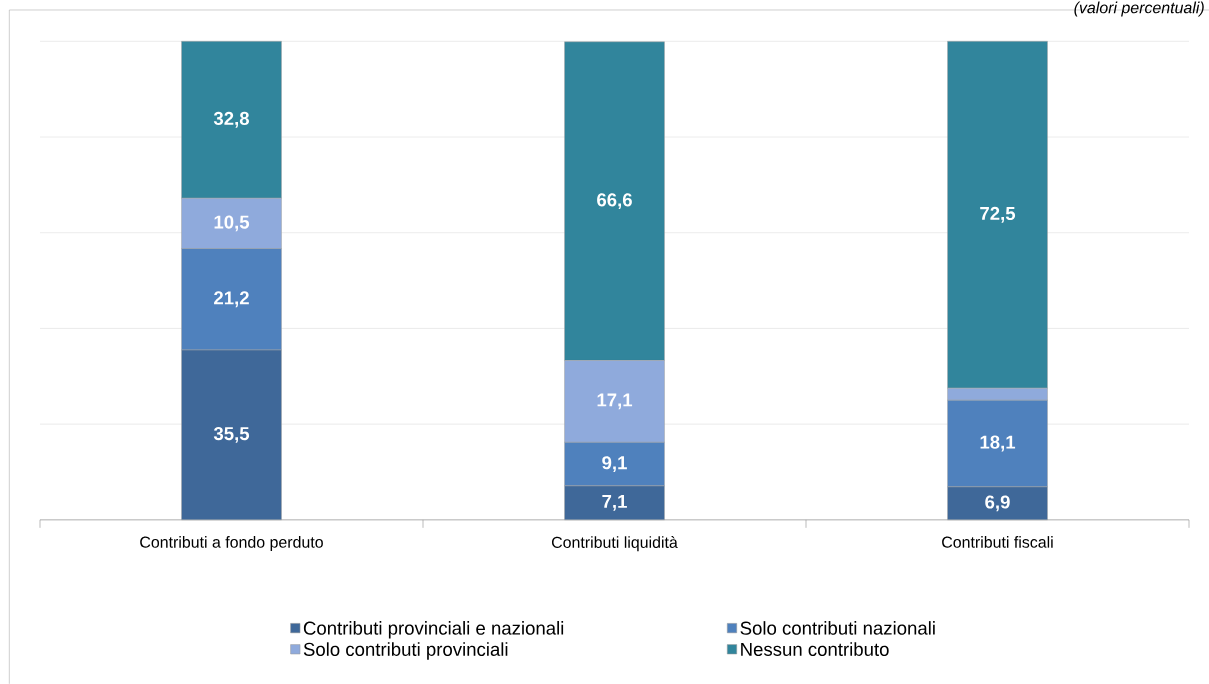  What do you see at coordinates (815, 649) in the screenshot?
I see `legend-label: Nessun contributo` at bounding box center [815, 649].